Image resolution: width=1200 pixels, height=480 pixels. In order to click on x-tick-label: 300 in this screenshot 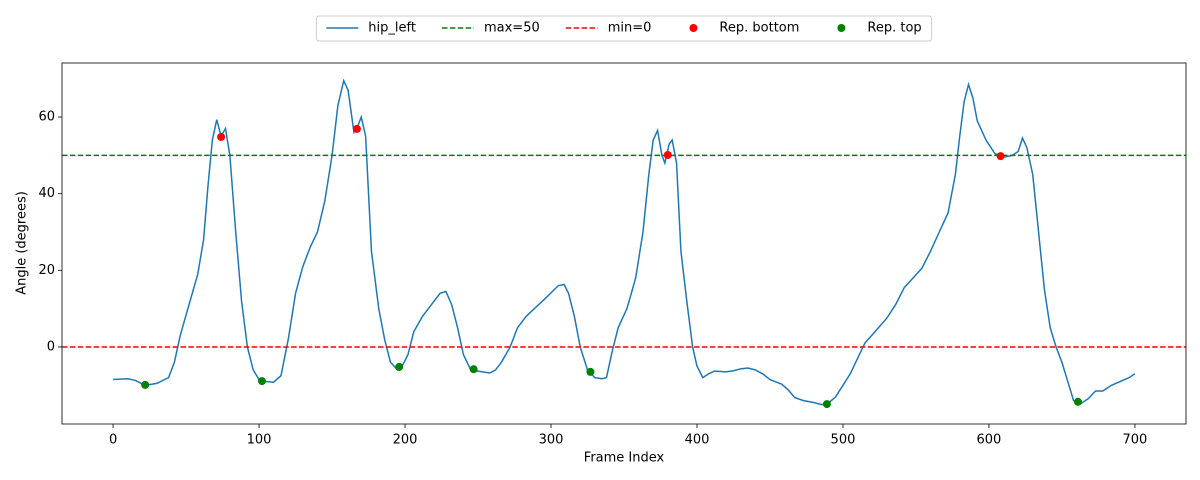, I will do `click(551, 440)`.